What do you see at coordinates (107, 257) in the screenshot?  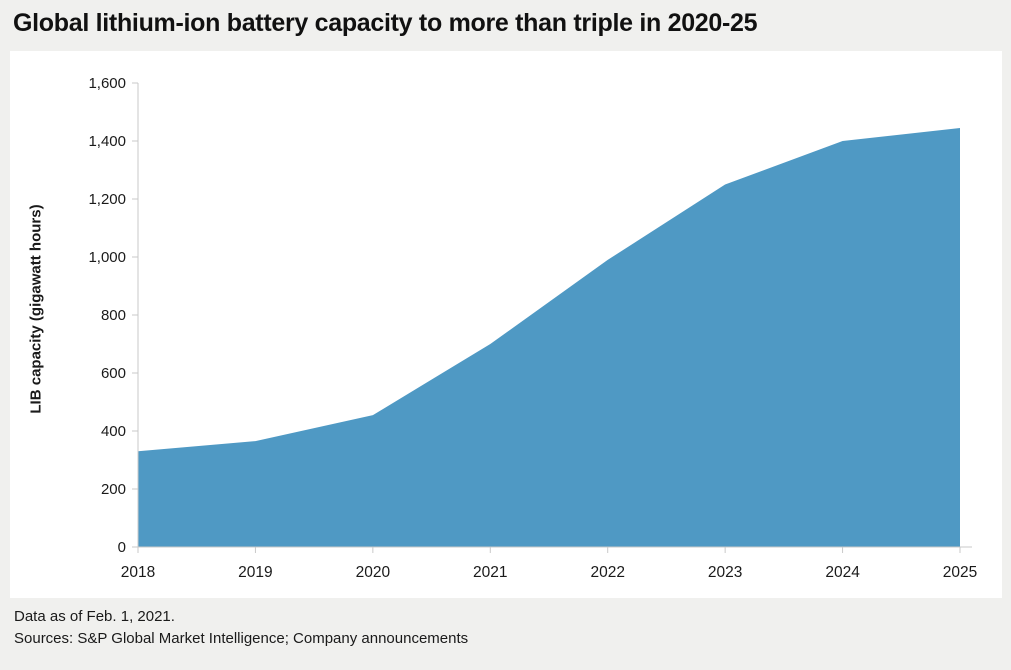 I see `y-tick-label: 1,000` at bounding box center [107, 257].